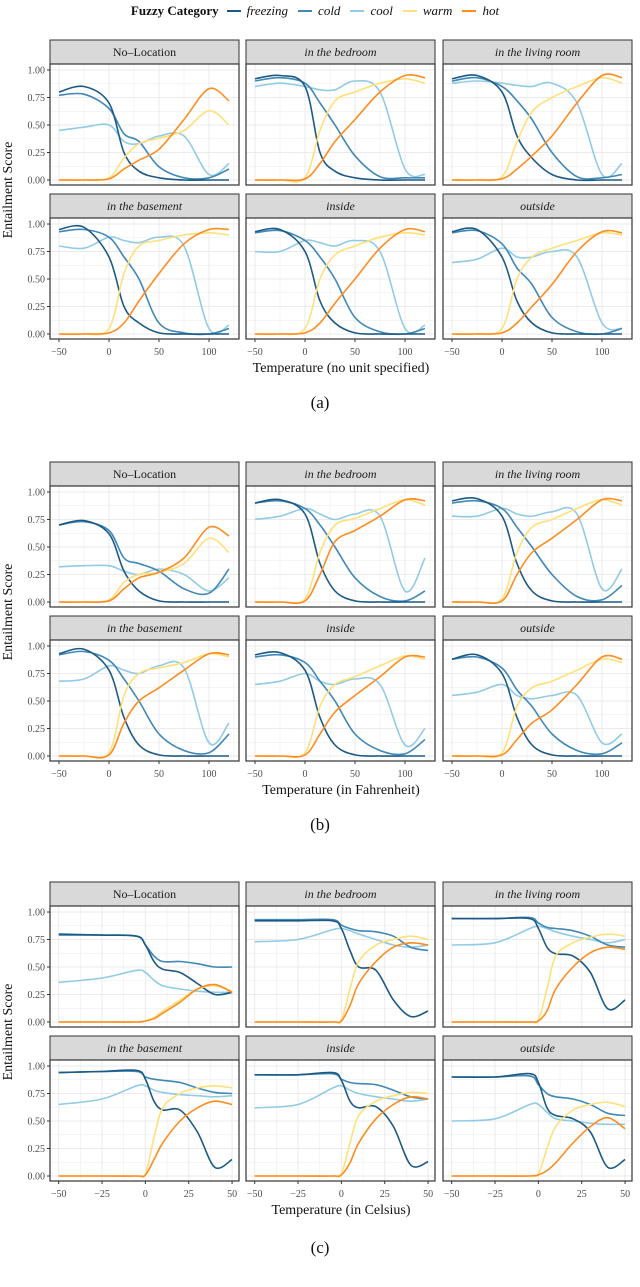 The width and height of the screenshot is (640, 1287). I want to click on caption-c: (c), so click(320, 1247).